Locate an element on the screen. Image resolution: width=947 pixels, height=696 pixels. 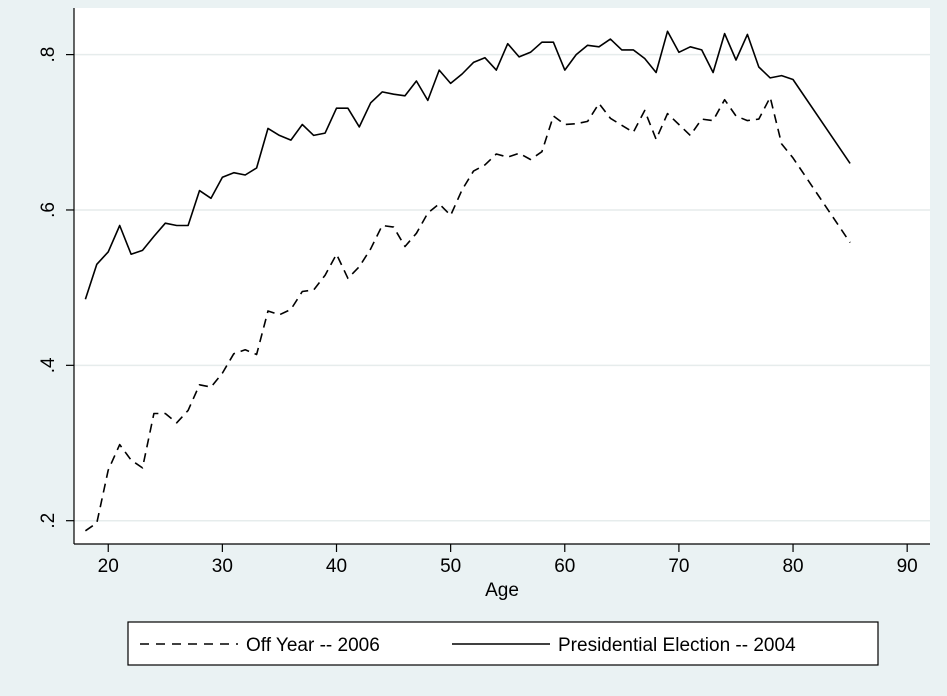
legend-label-presidential: Presidential Election -- 2004 is located at coordinates (677, 645).